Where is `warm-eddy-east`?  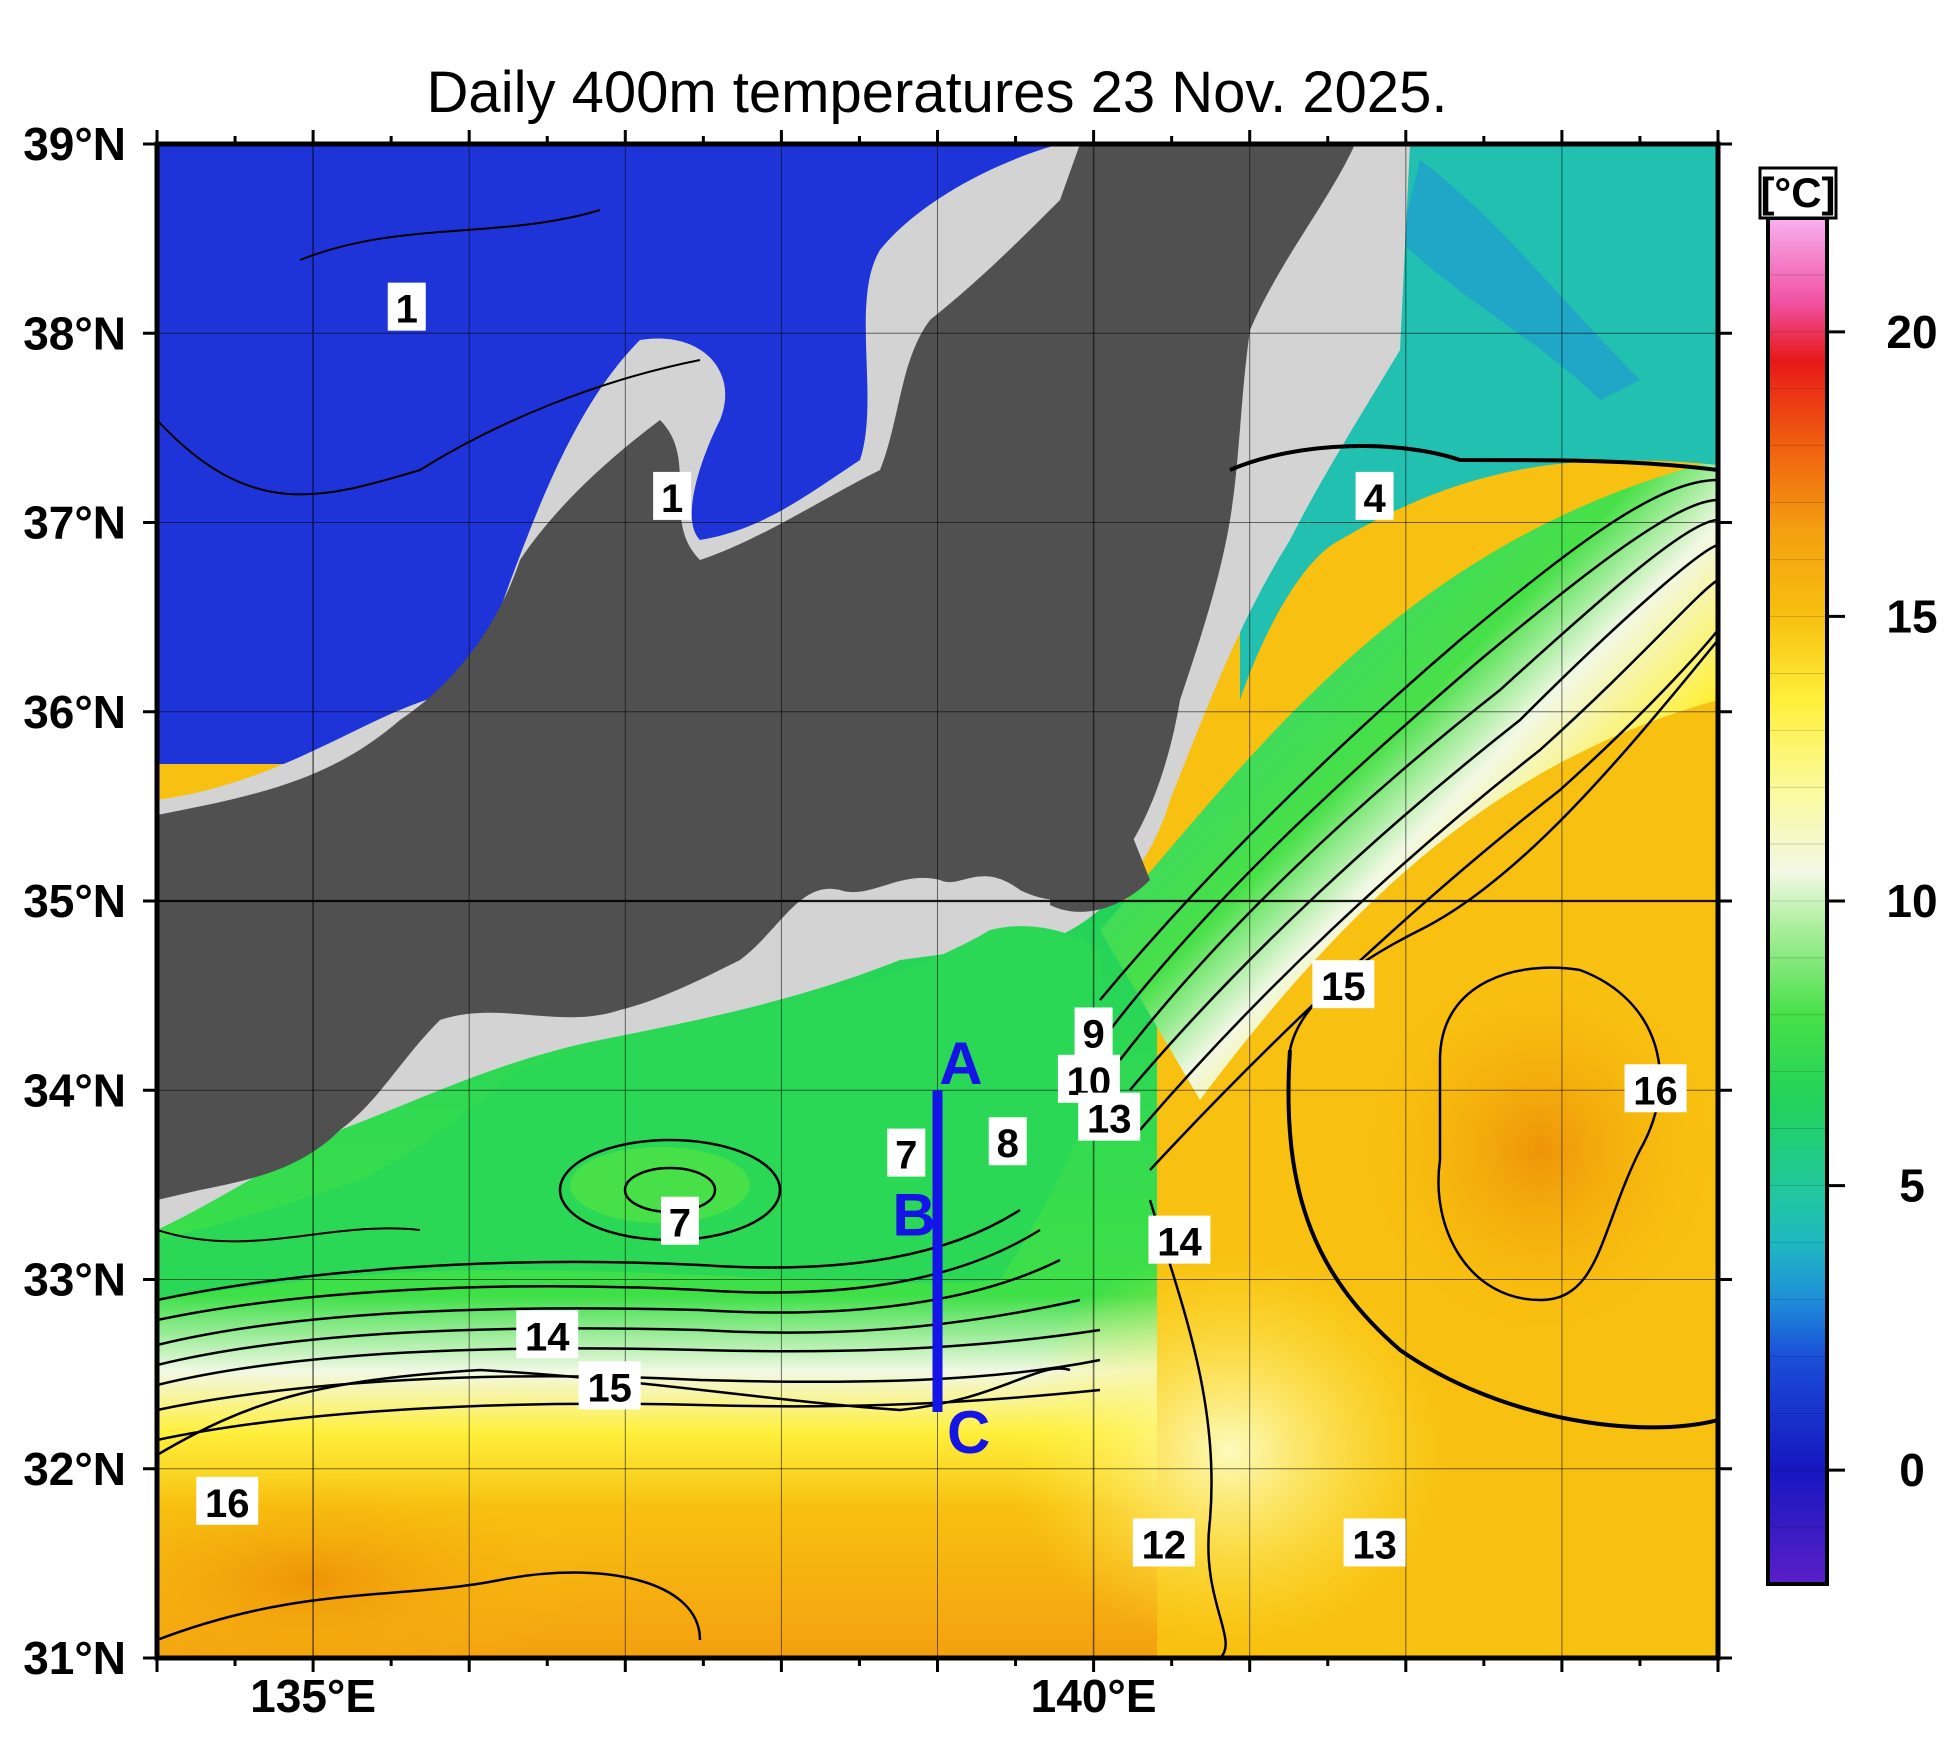
warm-eddy-east is located at coordinates (1534, 1150).